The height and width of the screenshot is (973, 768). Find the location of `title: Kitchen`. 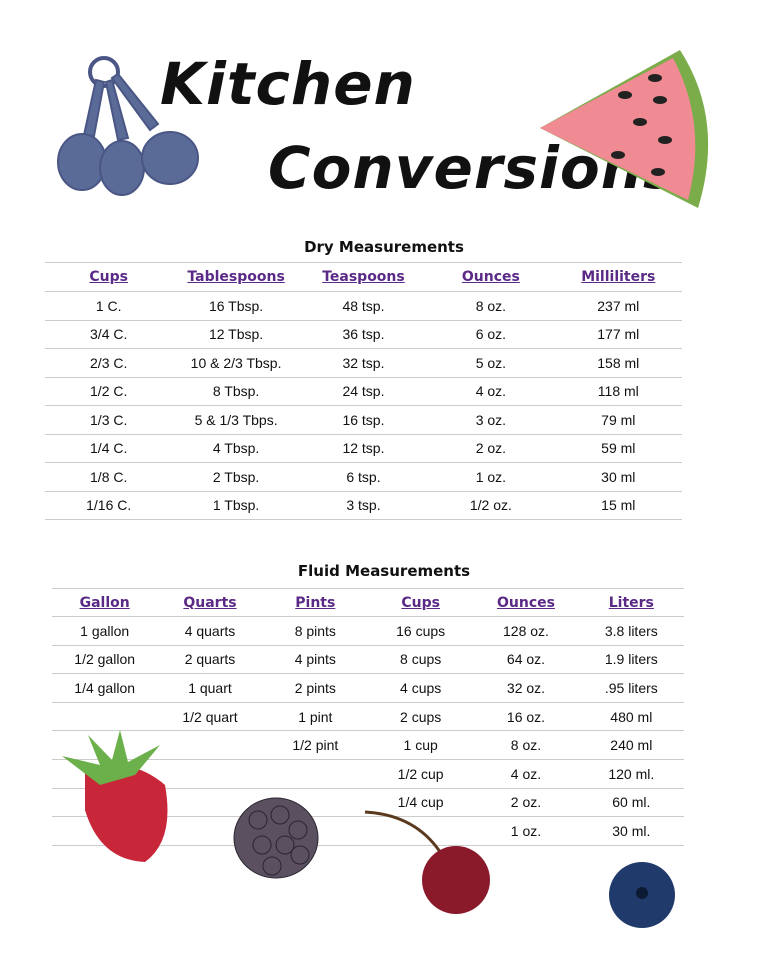

title: Kitchen is located at coordinates (288, 84).